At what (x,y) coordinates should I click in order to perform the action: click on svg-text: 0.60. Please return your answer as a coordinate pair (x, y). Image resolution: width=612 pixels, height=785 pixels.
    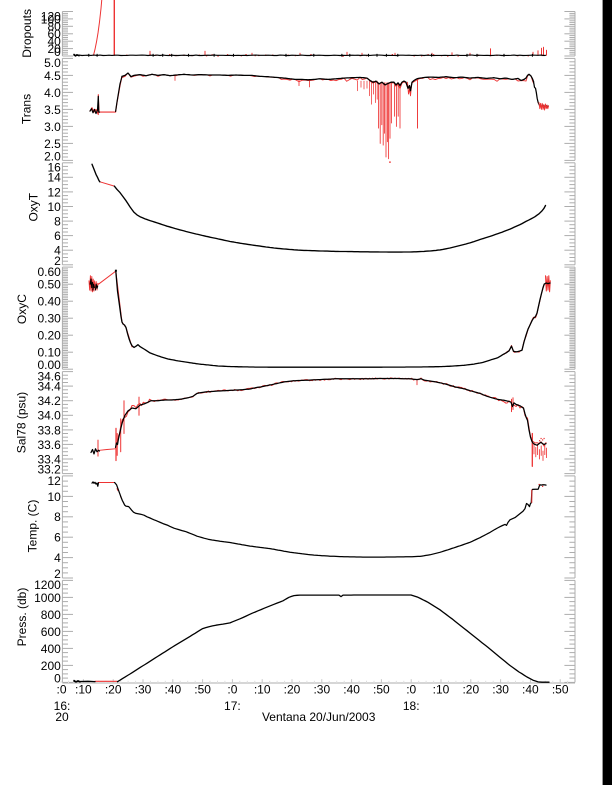
    Looking at the image, I should click on (49, 272).